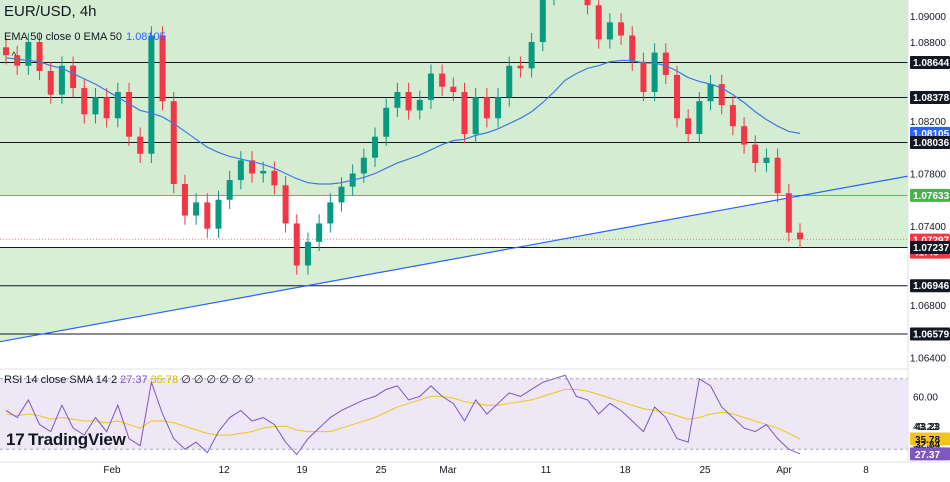  I want to click on rsi-tag-label: 43.23, so click(927, 427).